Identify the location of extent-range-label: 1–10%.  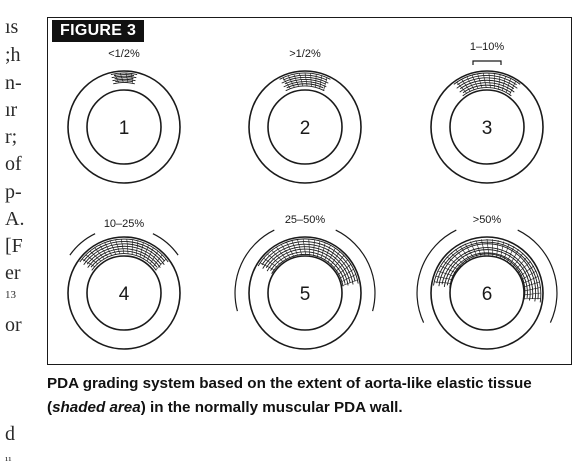
(487, 47).